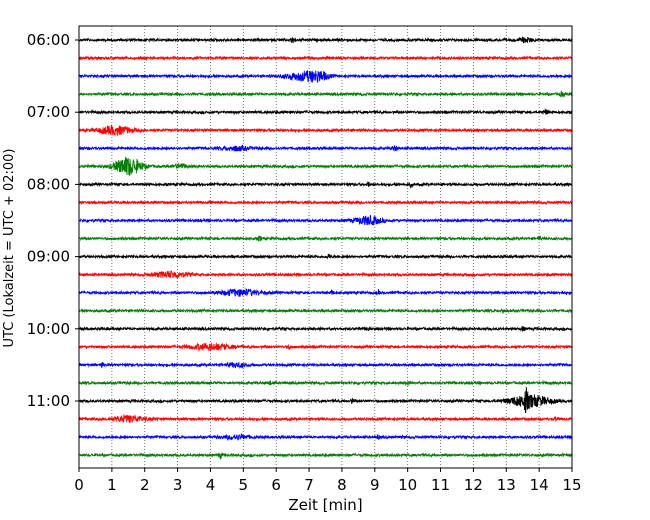 This screenshot has height=520, width=650. Describe the element at coordinates (9, 248) in the screenshot. I see `y-axis-label: UTC (Lokalzeit = UTC + 02:00)` at that location.